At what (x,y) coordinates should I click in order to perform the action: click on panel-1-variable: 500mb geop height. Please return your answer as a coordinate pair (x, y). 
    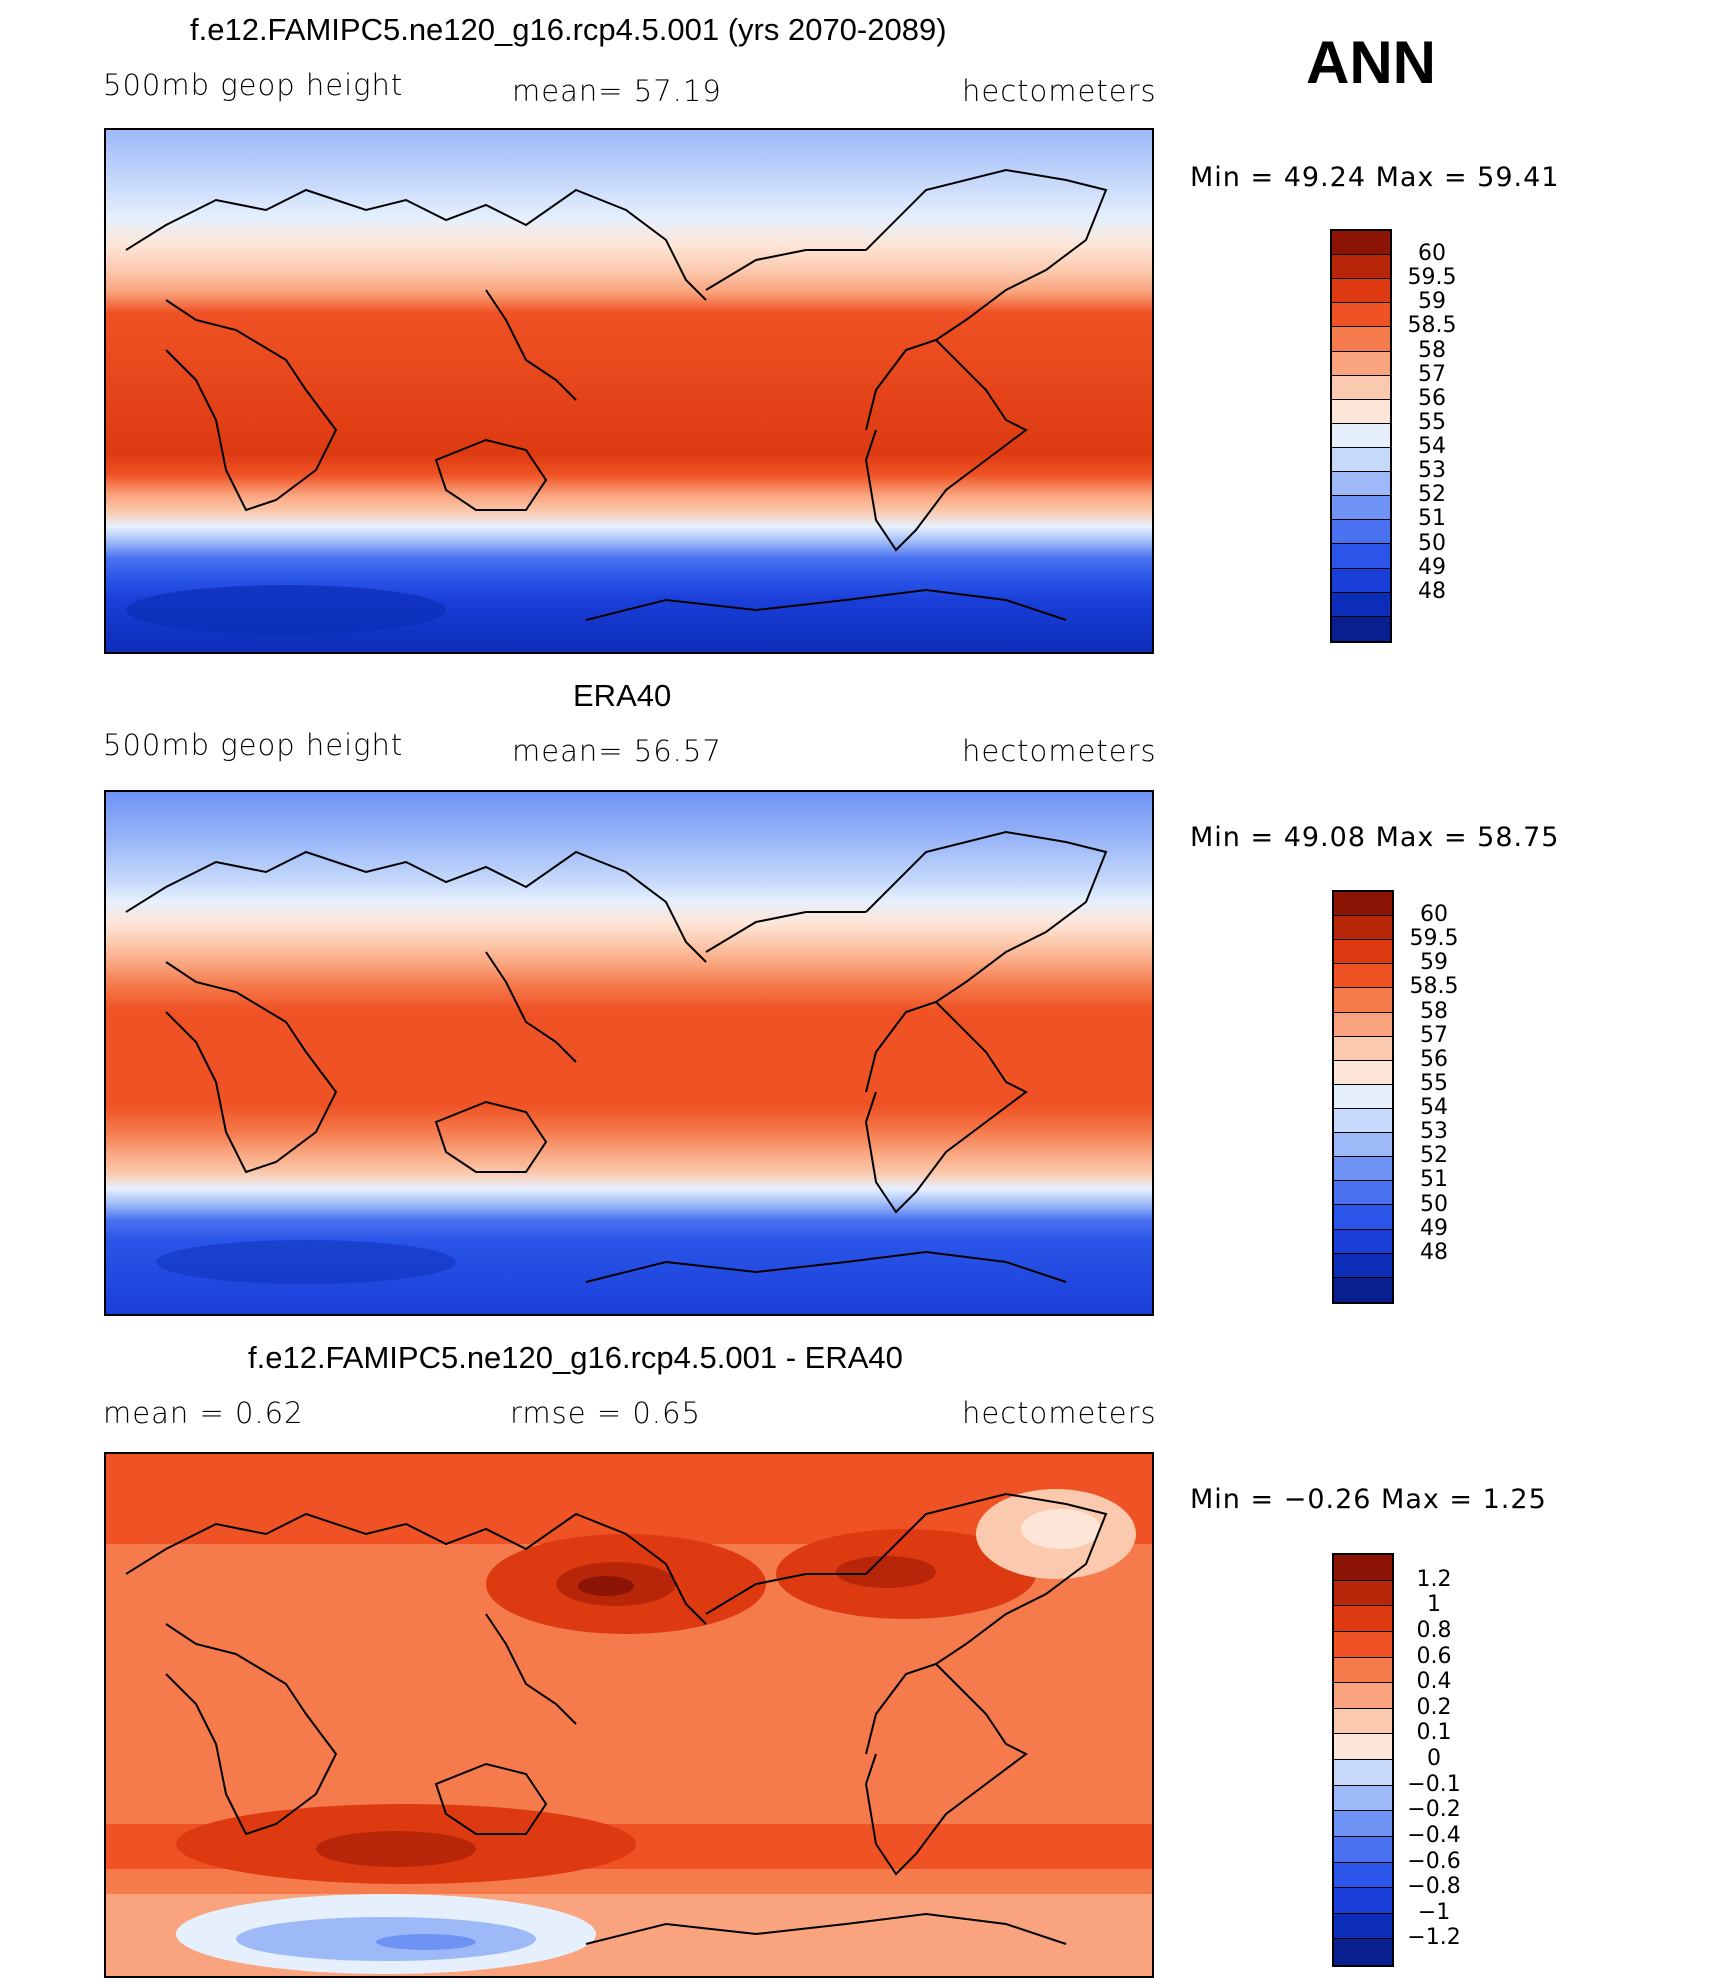
    Looking at the image, I should click on (253, 85).